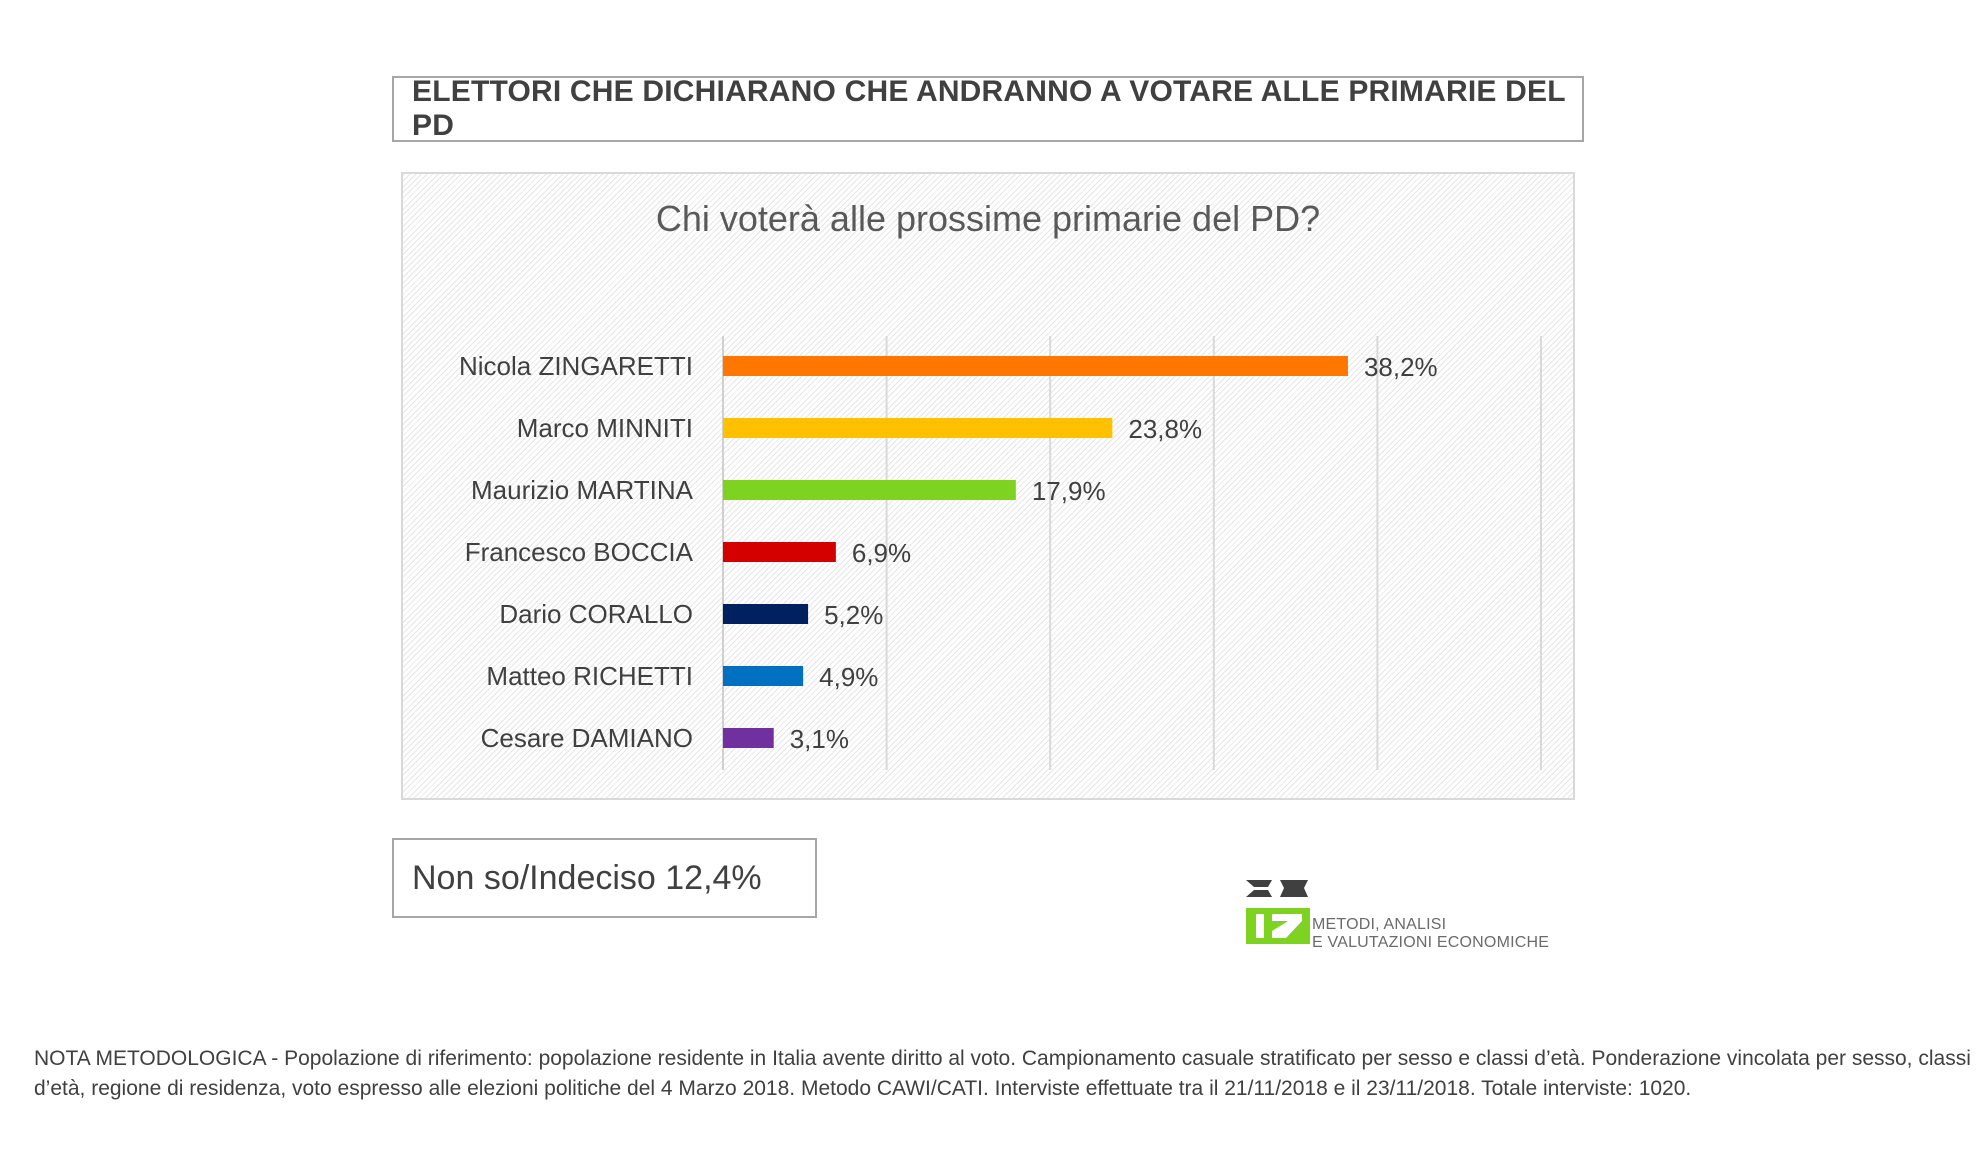 This screenshot has height=1152, width=1984. Describe the element at coordinates (576, 366) in the screenshot. I see `category-label: Nicola ZINGARETTI` at that location.